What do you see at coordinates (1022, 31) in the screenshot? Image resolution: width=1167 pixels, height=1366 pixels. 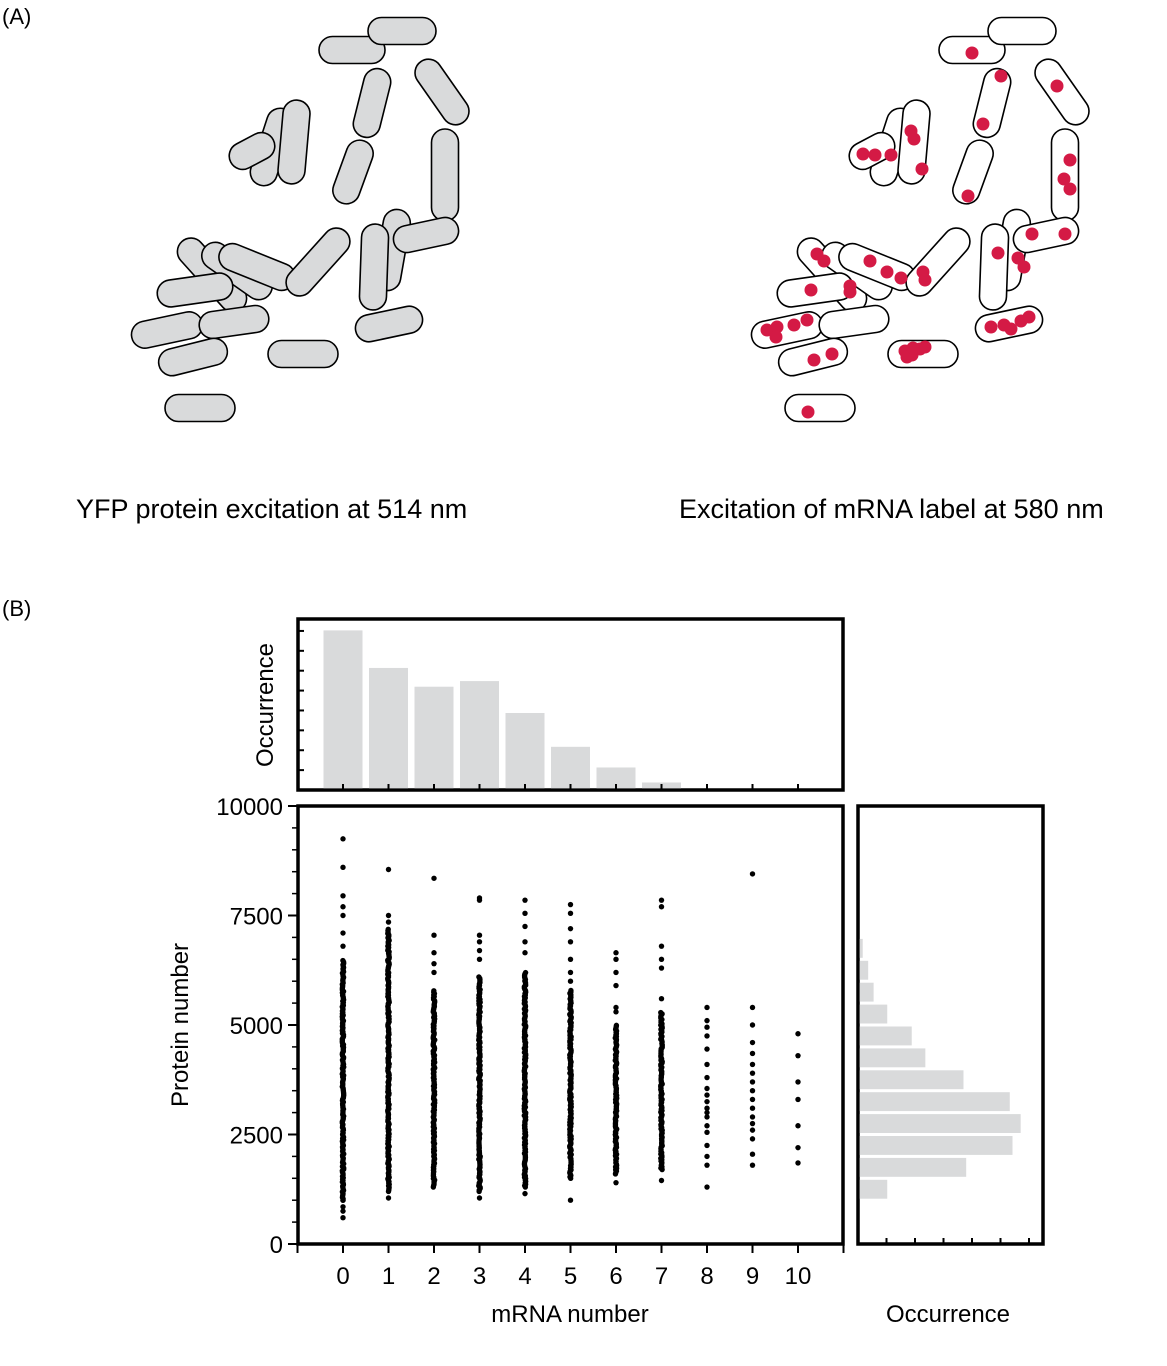 I see `mrna-cell` at bounding box center [1022, 31].